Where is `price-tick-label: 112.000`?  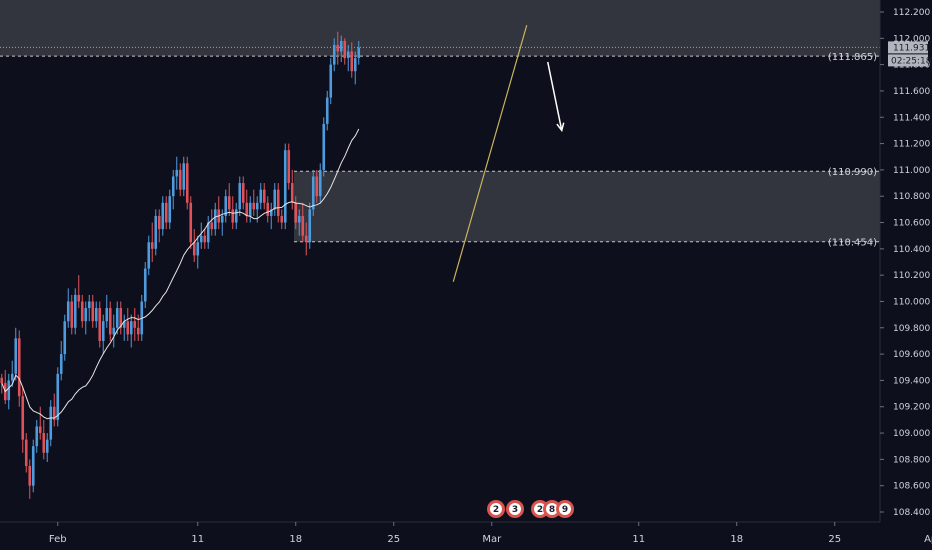 price-tick-label: 112.000 is located at coordinates (911, 39).